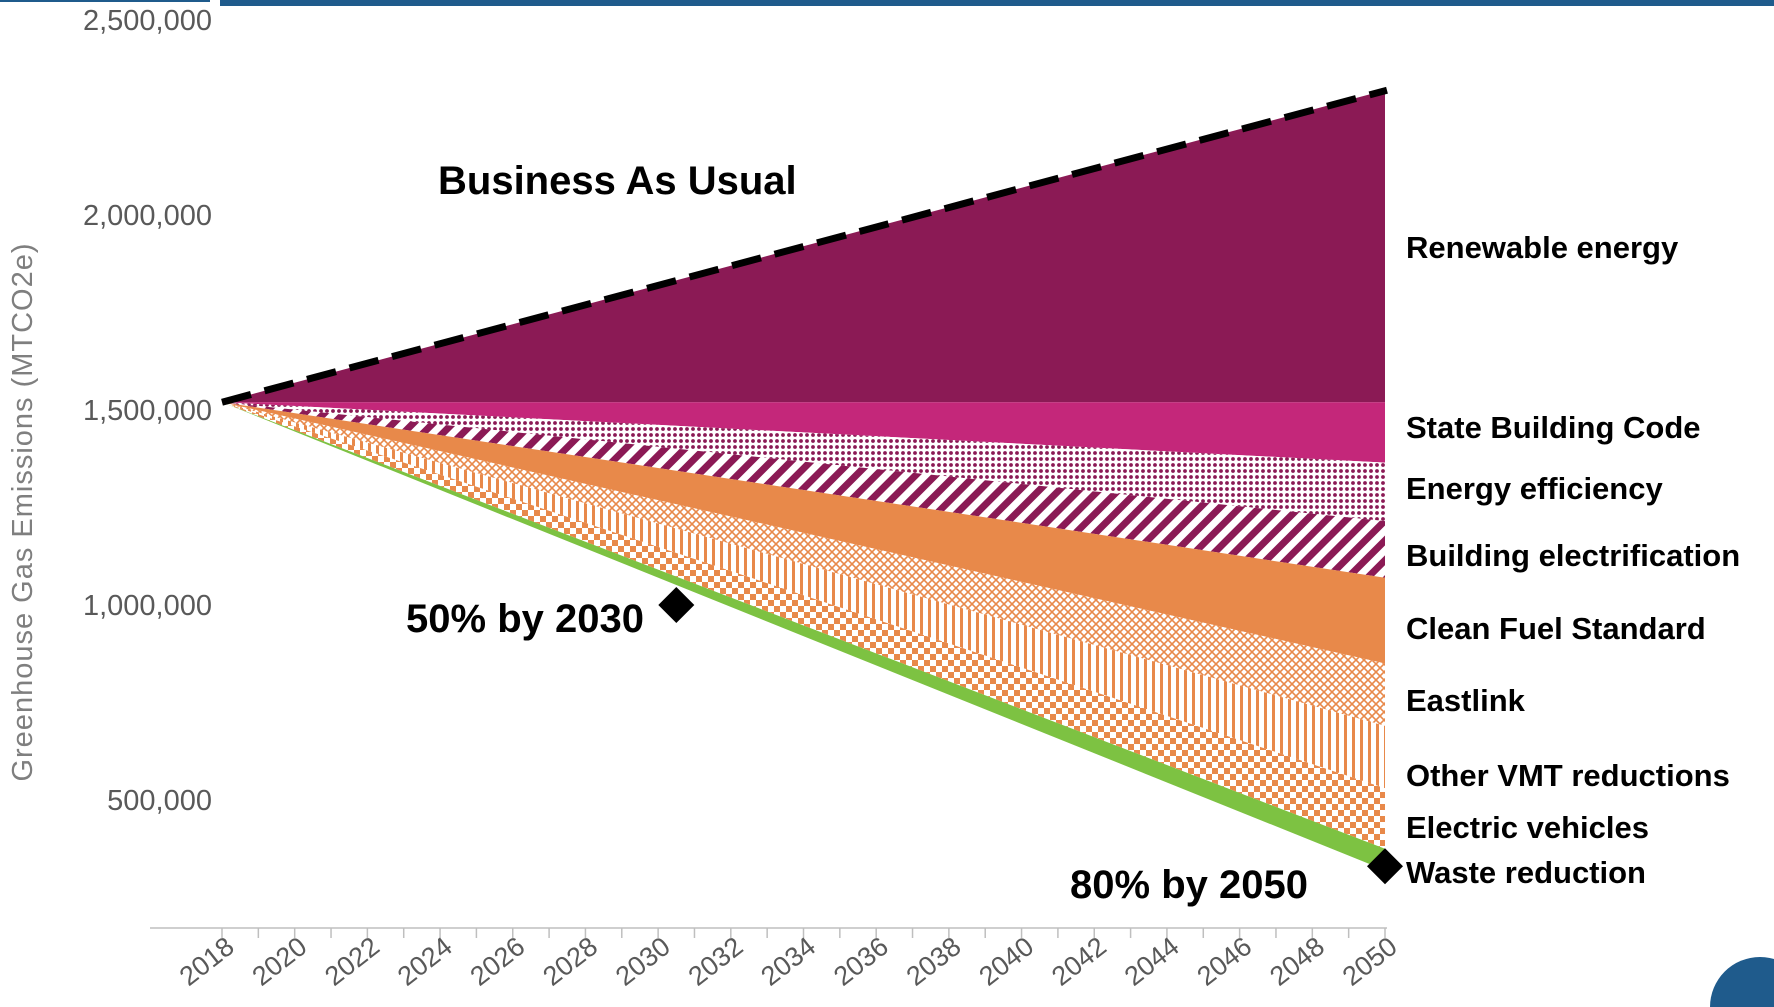 This screenshot has height=1007, width=1774. I want to click on target-label: 80% by 2050, so click(1189, 885).